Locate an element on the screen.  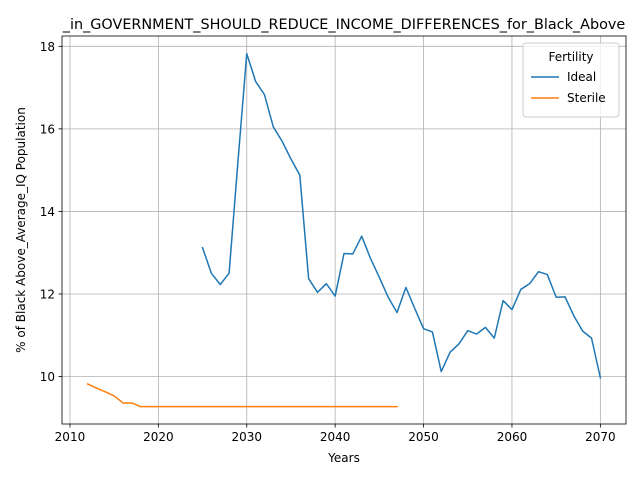
legend-label-ideal: Ideal is located at coordinates (581, 77).